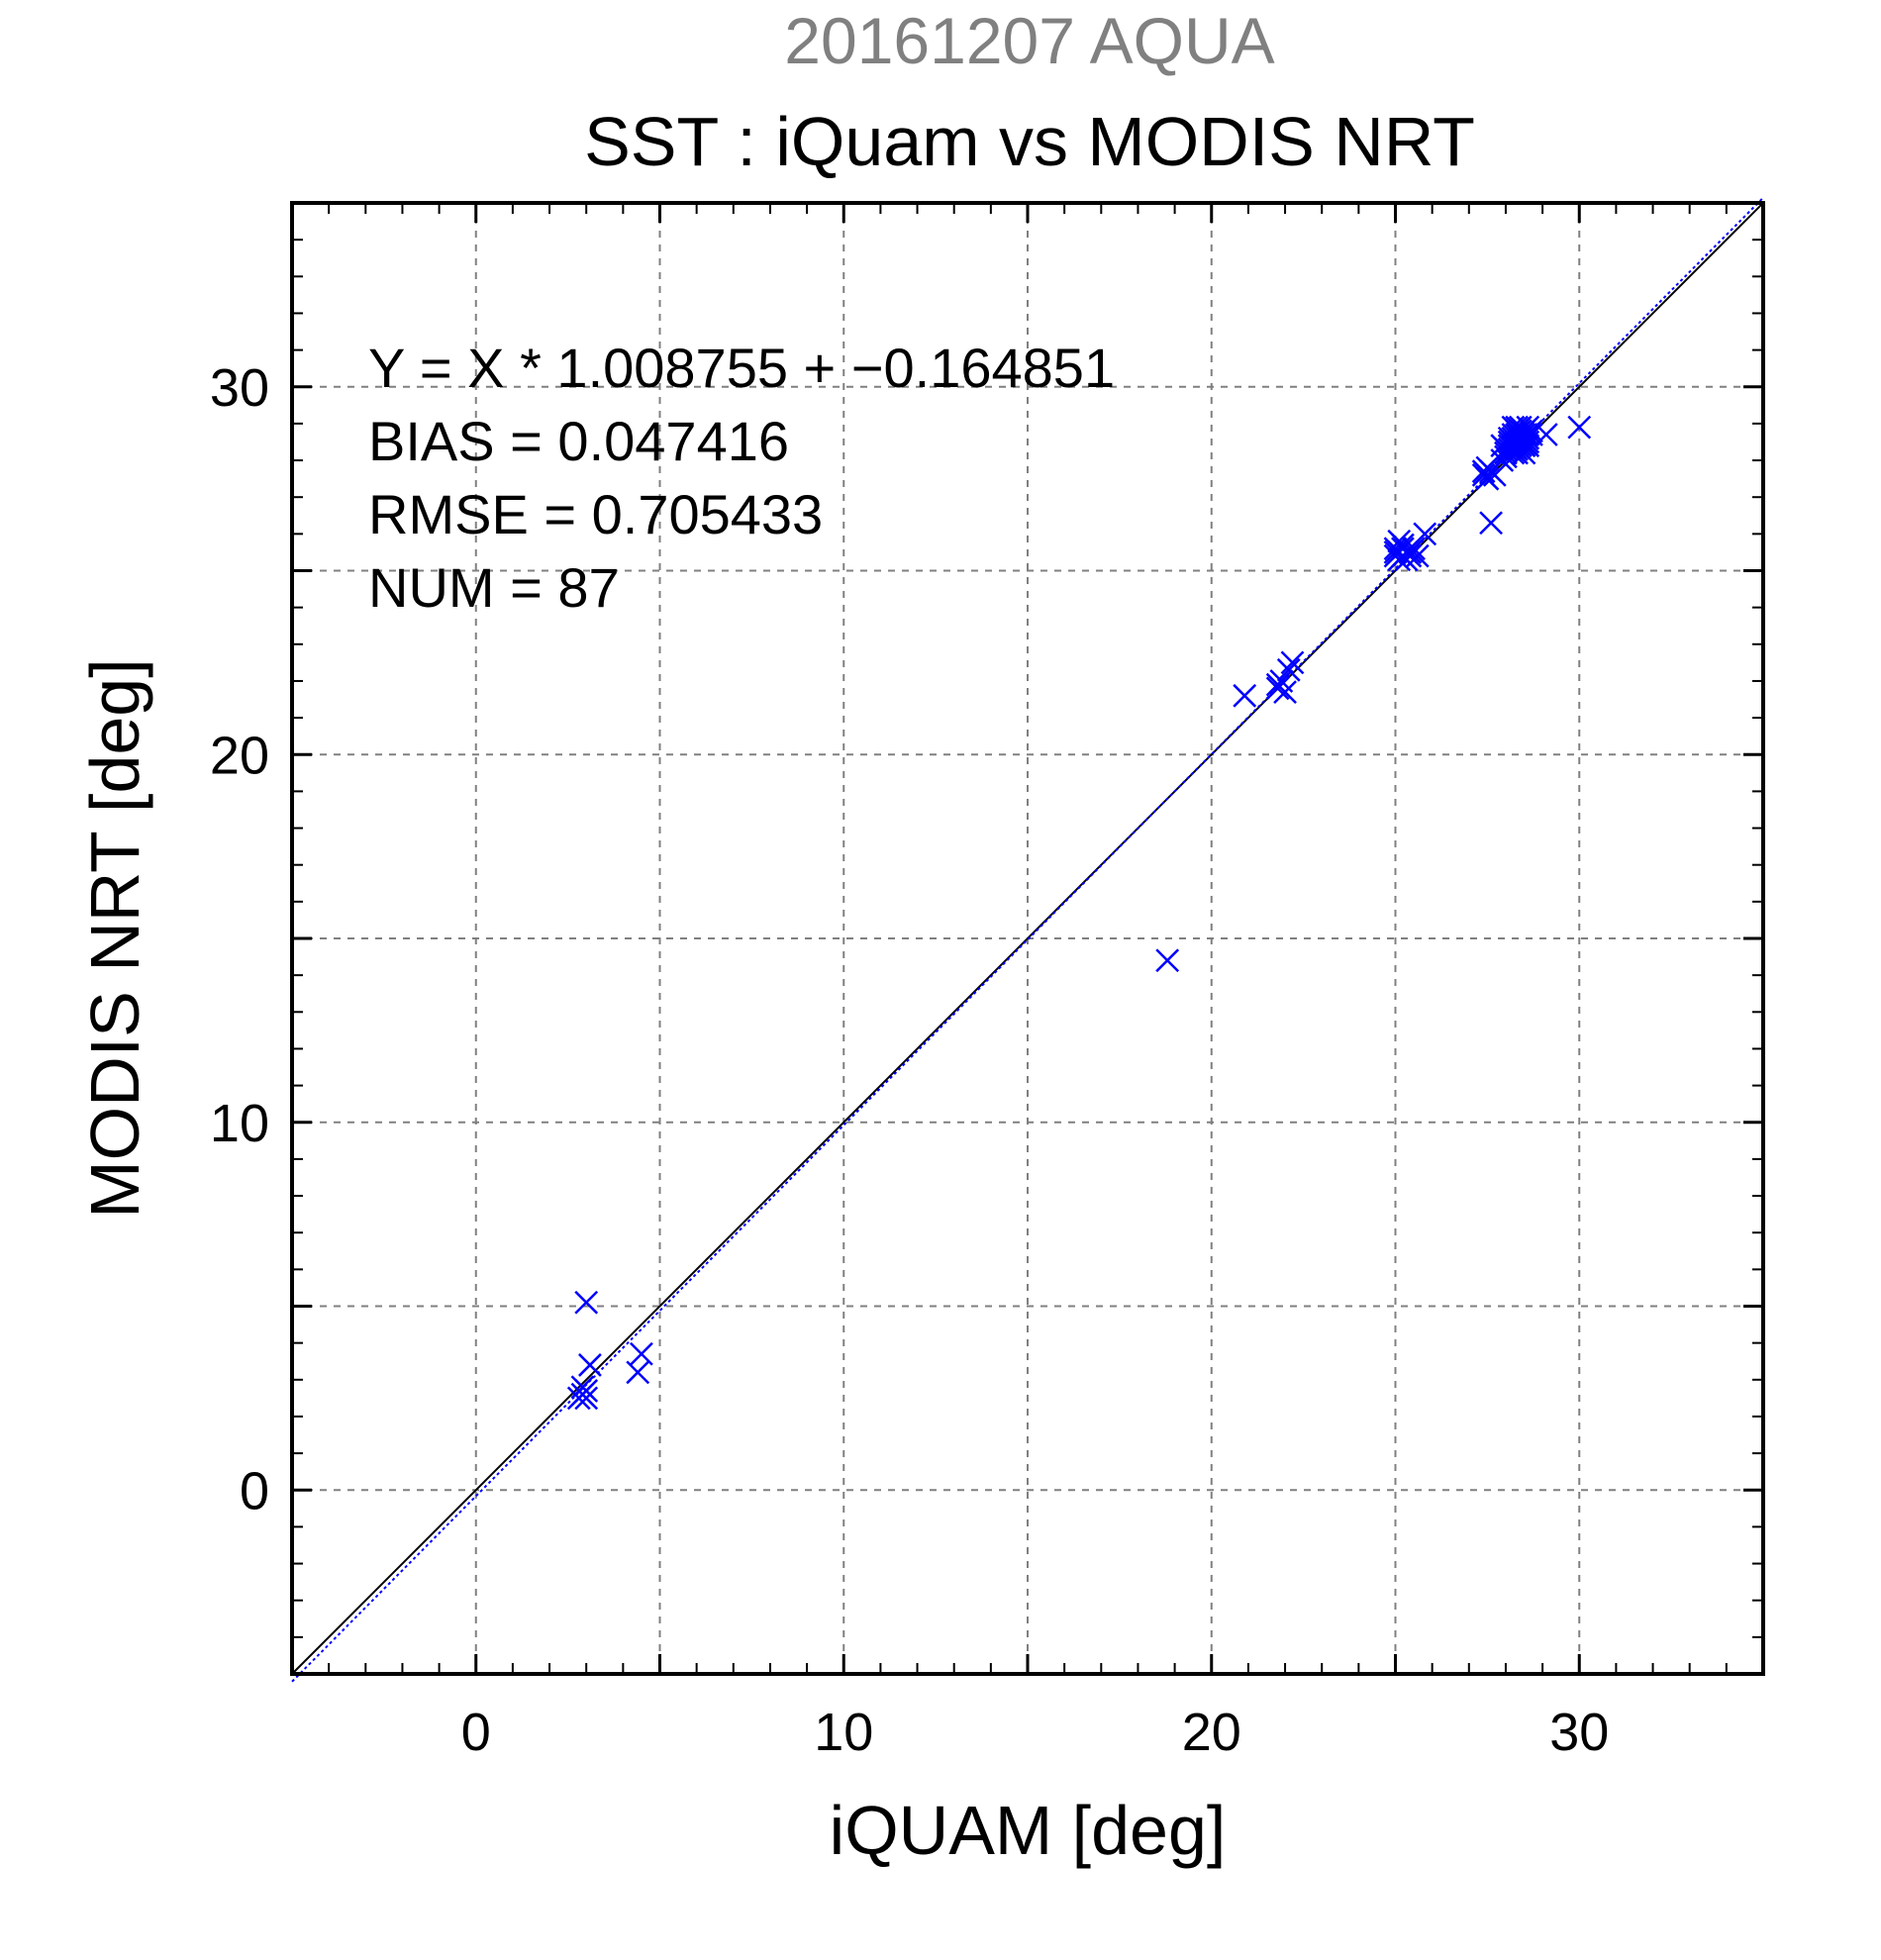 The width and height of the screenshot is (1881, 1960). Describe the element at coordinates (476, 1732) in the screenshot. I see `x-tick-label: 0` at that location.